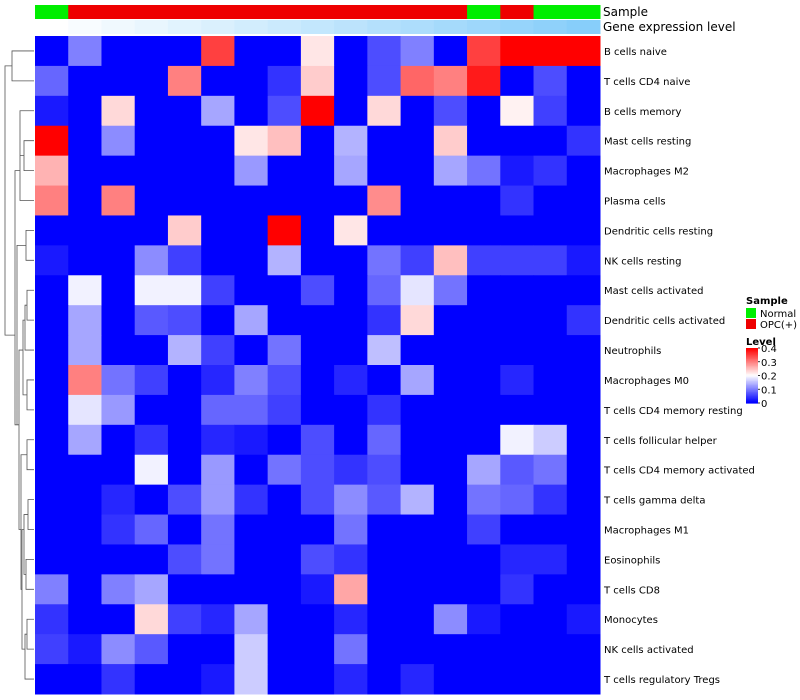  I want to click on level-tick-label: 0.1, so click(769, 390).